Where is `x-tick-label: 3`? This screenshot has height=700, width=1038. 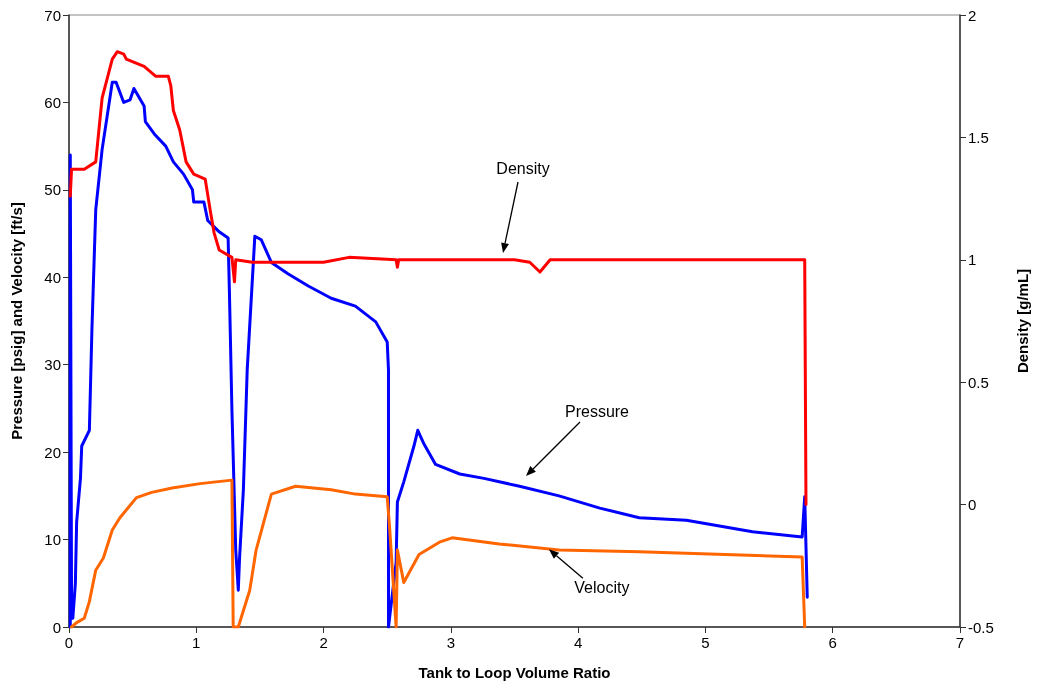
x-tick-label: 3 is located at coordinates (451, 642).